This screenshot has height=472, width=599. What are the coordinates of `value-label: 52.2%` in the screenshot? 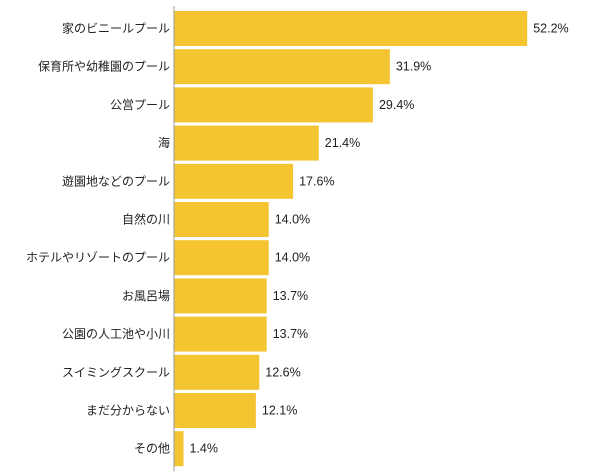 It's located at (550, 29).